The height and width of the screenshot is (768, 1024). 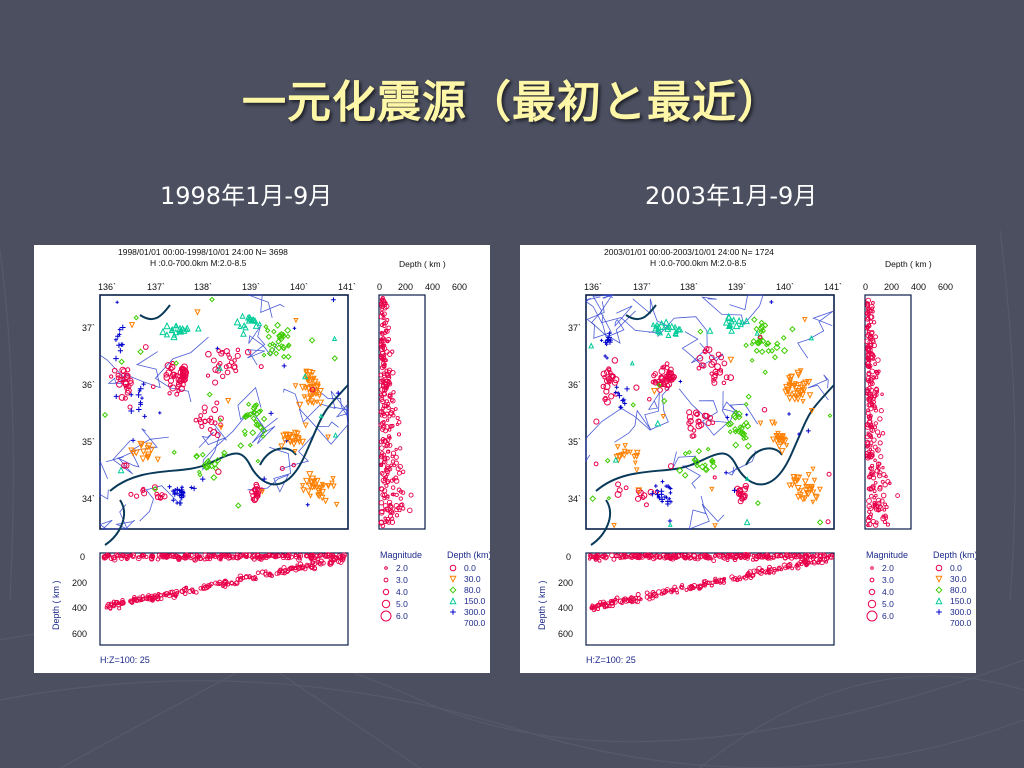 What do you see at coordinates (574, 328) in the screenshot?
I see `lat-tick-37: 37`` at bounding box center [574, 328].